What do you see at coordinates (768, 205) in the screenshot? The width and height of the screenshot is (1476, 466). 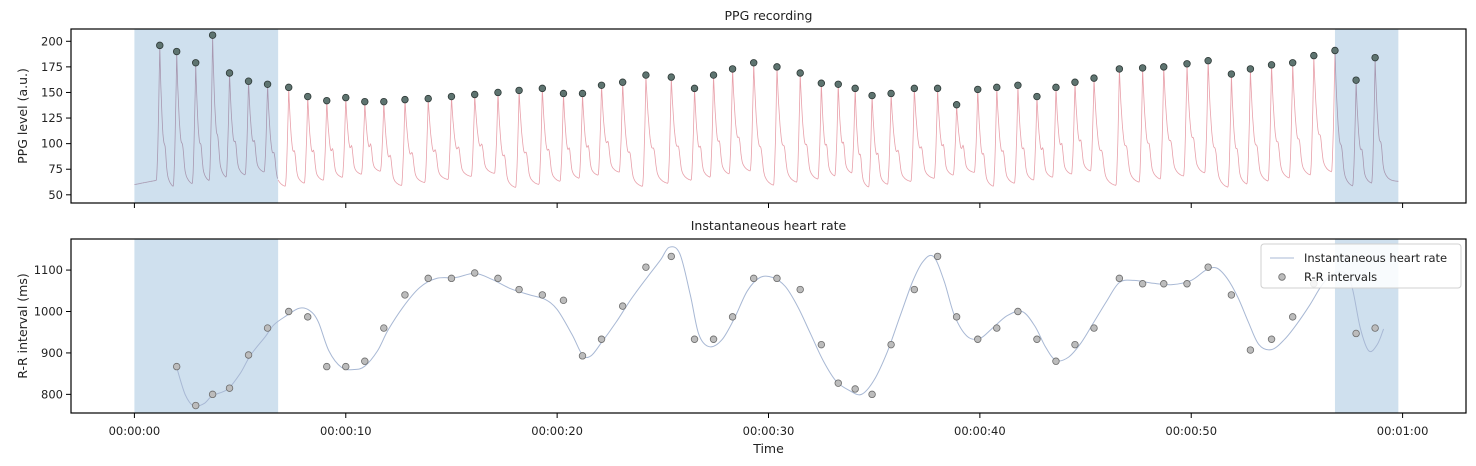 I see `ppg-x-ticks` at bounding box center [768, 205].